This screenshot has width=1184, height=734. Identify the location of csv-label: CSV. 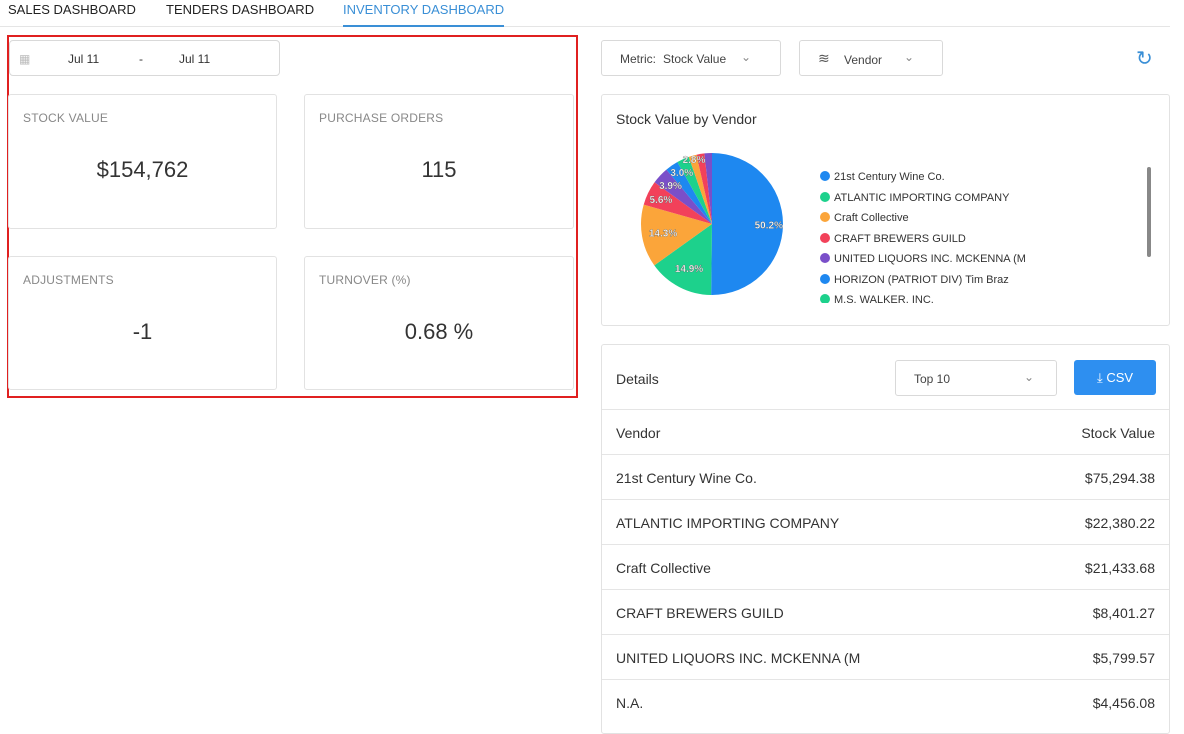
(1120, 377).